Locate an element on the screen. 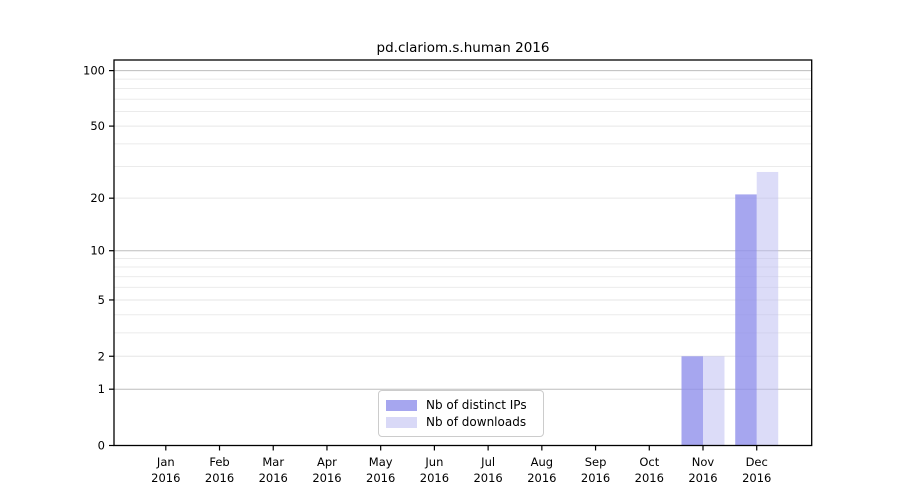 This screenshot has width=900, height=500. x-tick-label-aug: Aug 2016 is located at coordinates (541, 470).